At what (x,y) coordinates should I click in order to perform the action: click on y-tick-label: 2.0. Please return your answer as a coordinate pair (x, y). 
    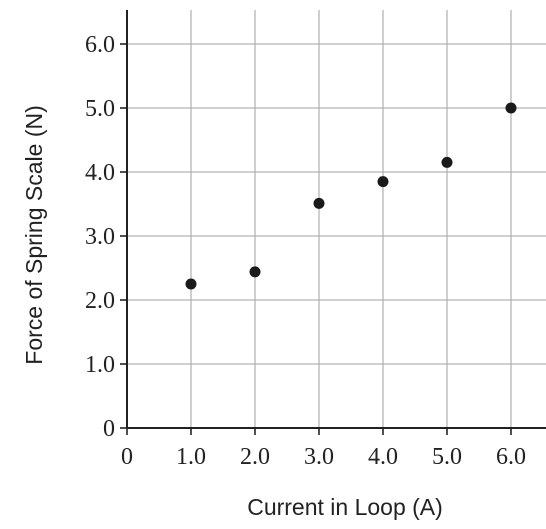
    Looking at the image, I should click on (100, 301).